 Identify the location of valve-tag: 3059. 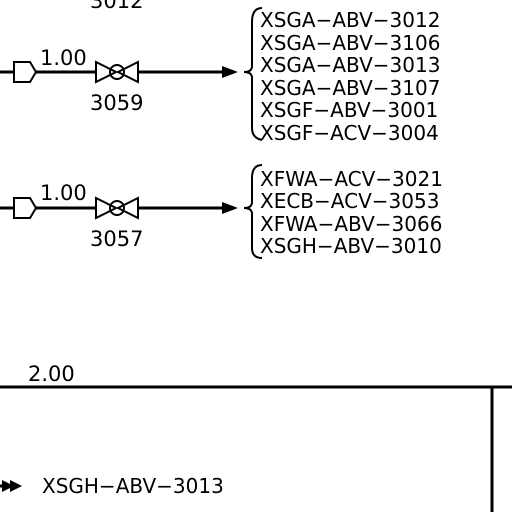
(116, 103).